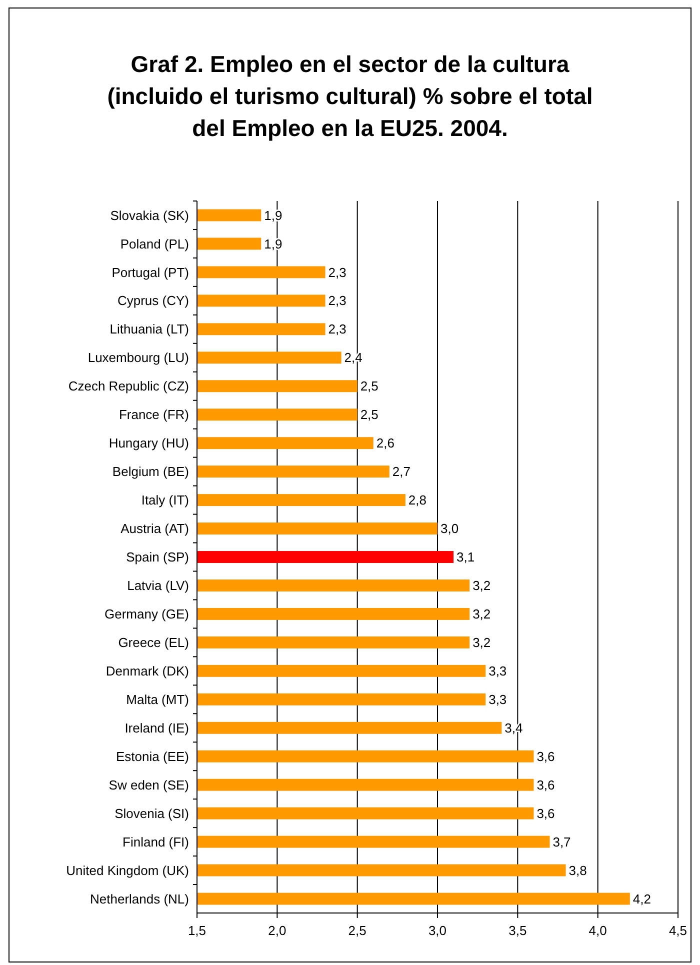  I want to click on chart-title: Graf 2. Empleo en el sector de la cultura (incluido el turismo cultural) % sobre el total del Empleo en la EU25. 2004., so click(350, 96).